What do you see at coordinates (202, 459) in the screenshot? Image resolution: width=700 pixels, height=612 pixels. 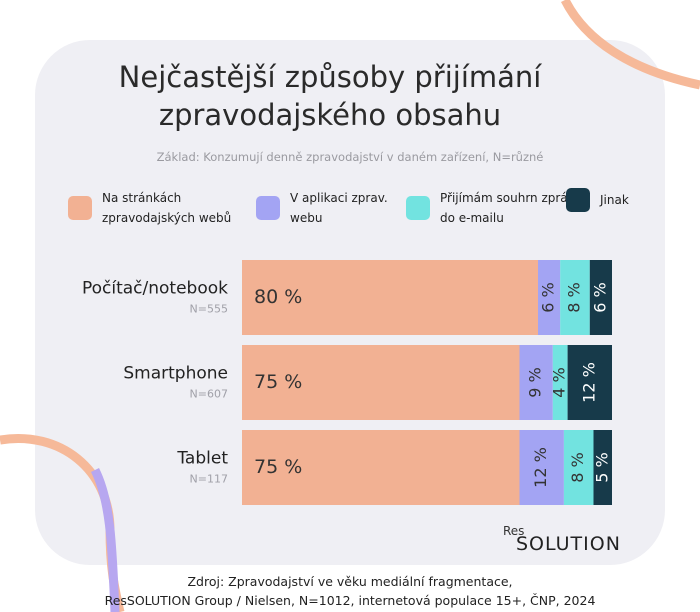 I see `category-label: Tablet` at bounding box center [202, 459].